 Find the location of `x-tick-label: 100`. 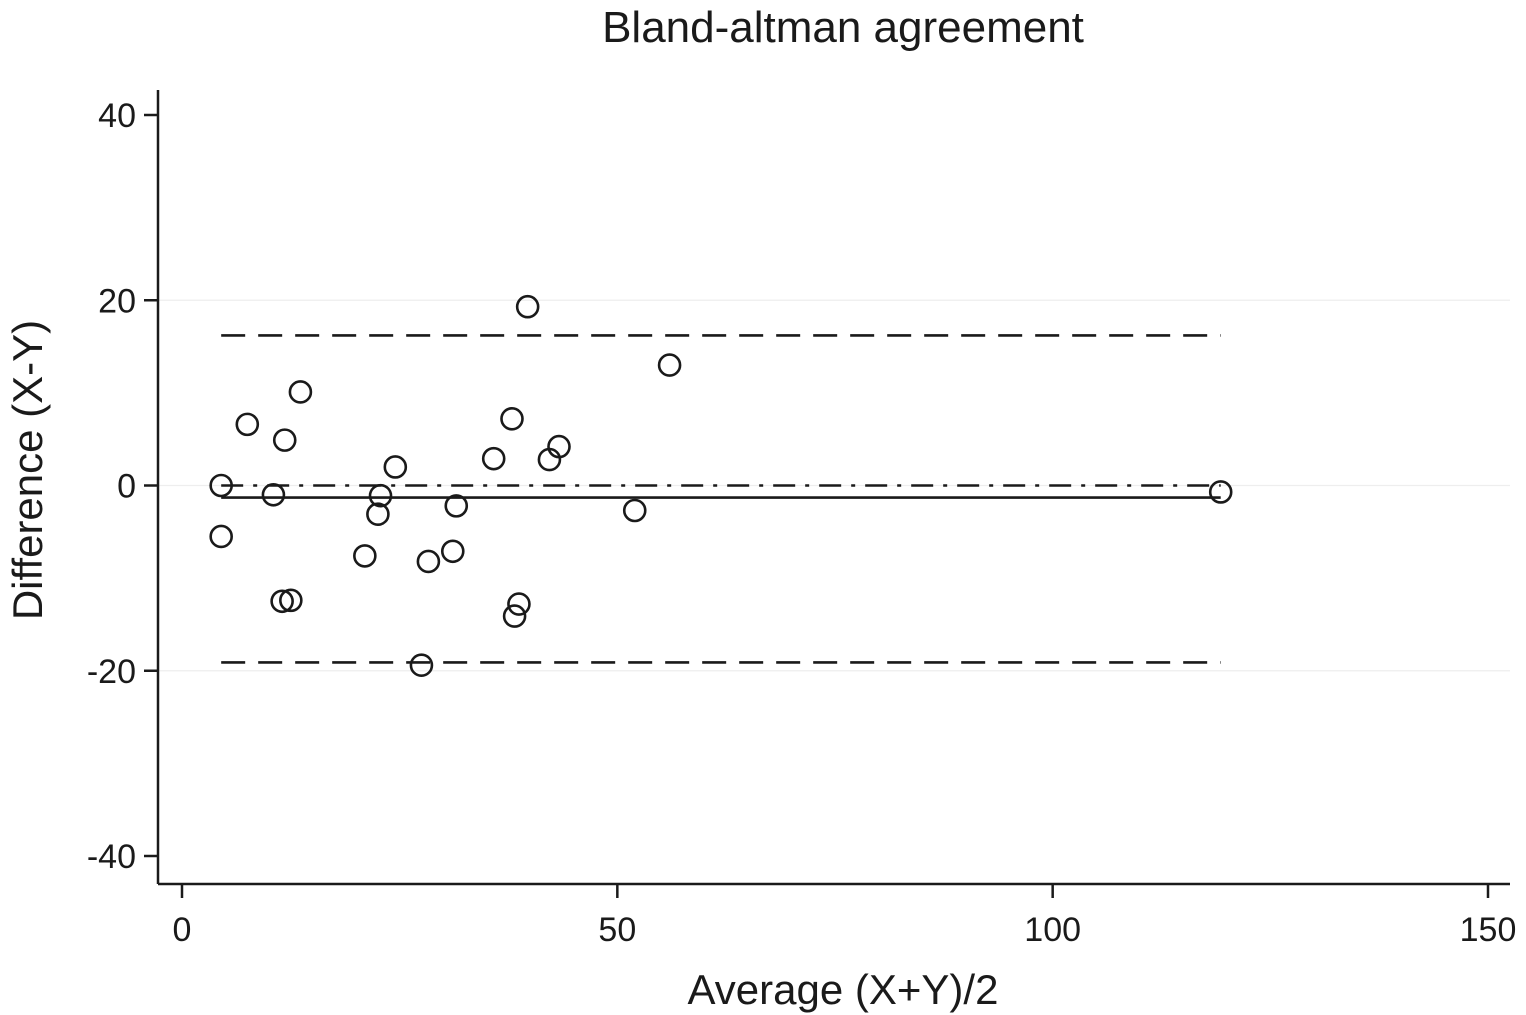

x-tick-label: 100 is located at coordinates (1052, 930).